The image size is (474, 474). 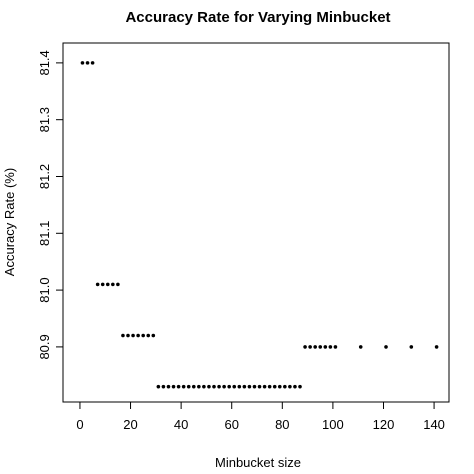 I want to click on x-tick-label: 60, so click(x=231, y=424).